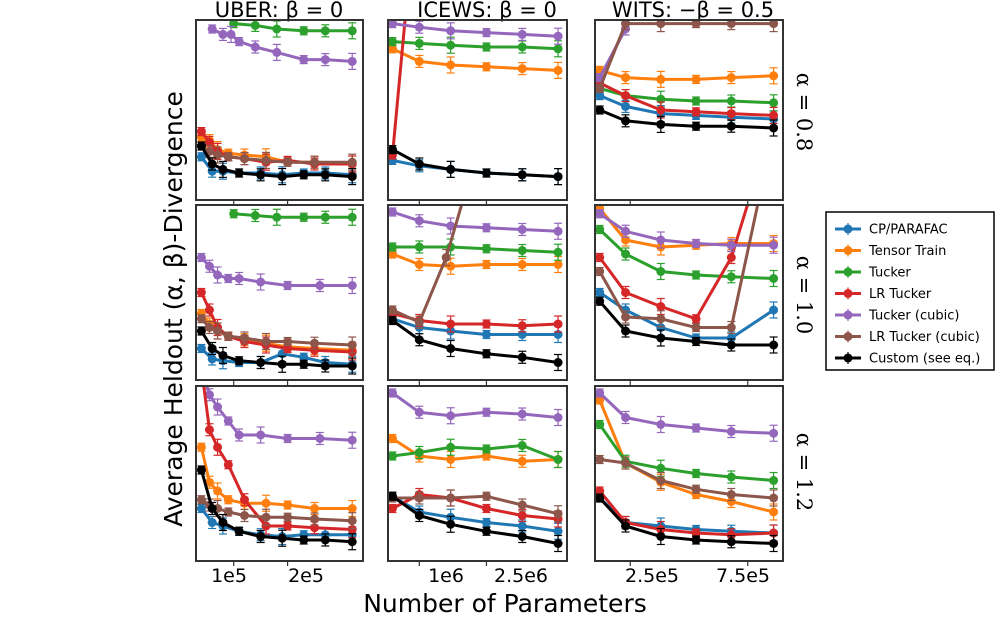 This screenshot has width=996, height=618. I want to click on row-label-alpha-1-0: α = 1.0, so click(804, 295).